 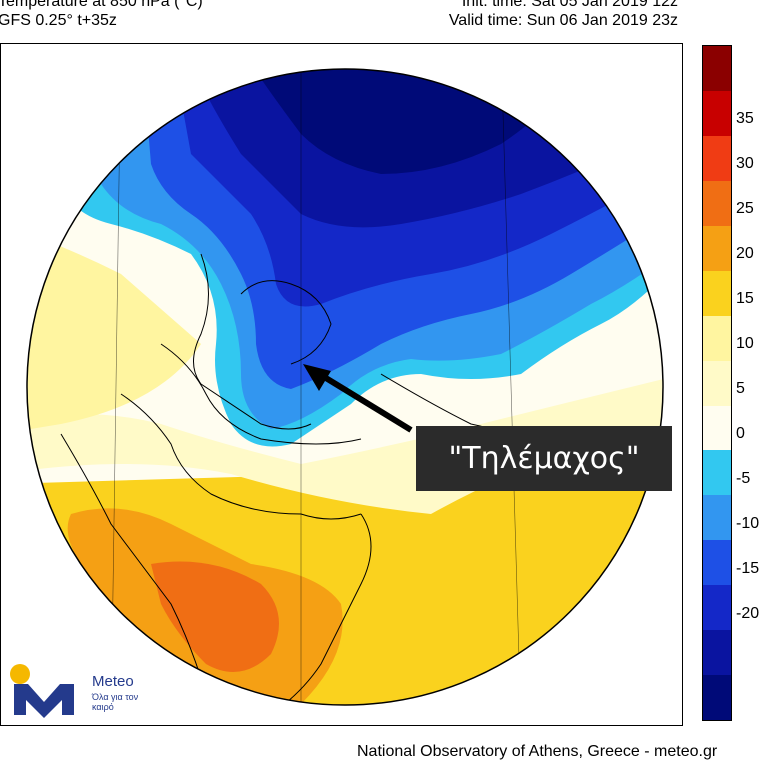 I want to click on pointer-arrow-head, so click(x=317, y=377).